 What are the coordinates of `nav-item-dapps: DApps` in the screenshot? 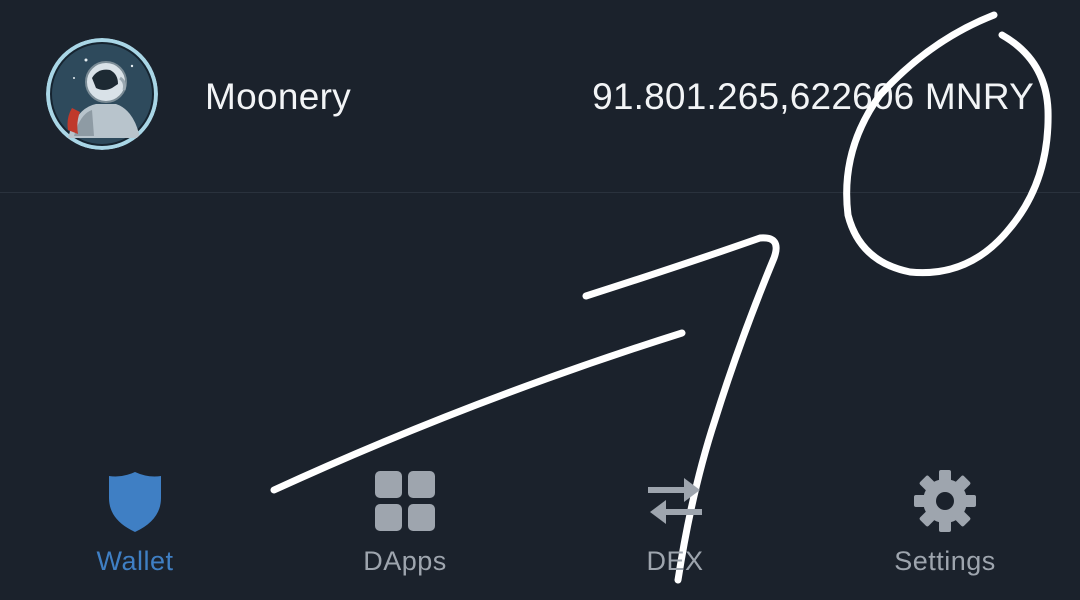 It's located at (405, 520).